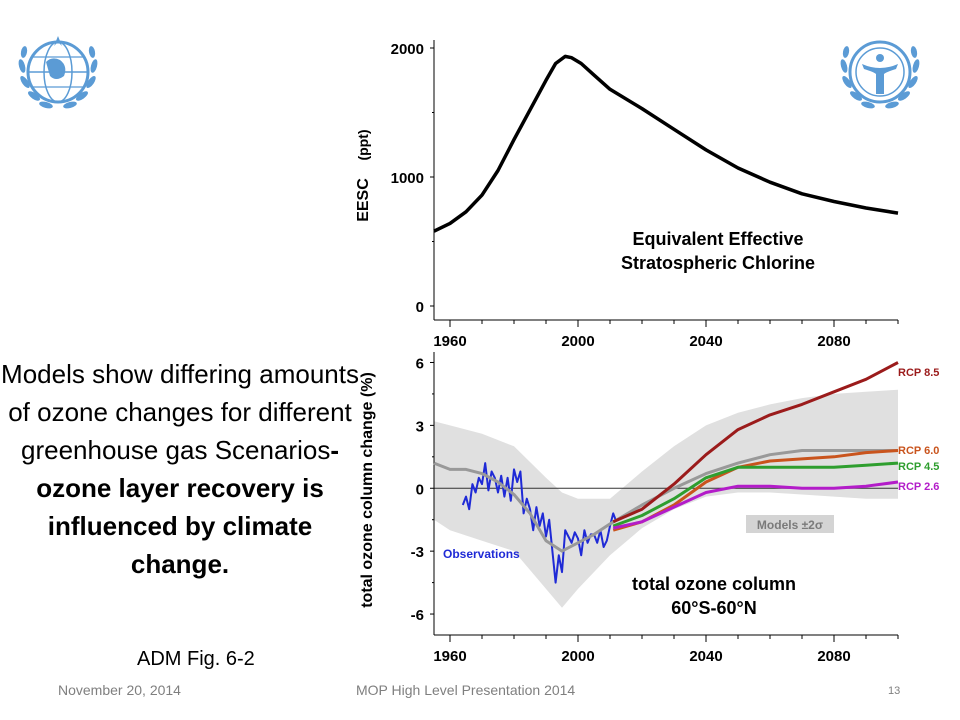 The width and height of the screenshot is (960, 720). Describe the element at coordinates (918, 451) in the screenshot. I see `legend-label-rcp-6-0: RCP 6.0` at that location.